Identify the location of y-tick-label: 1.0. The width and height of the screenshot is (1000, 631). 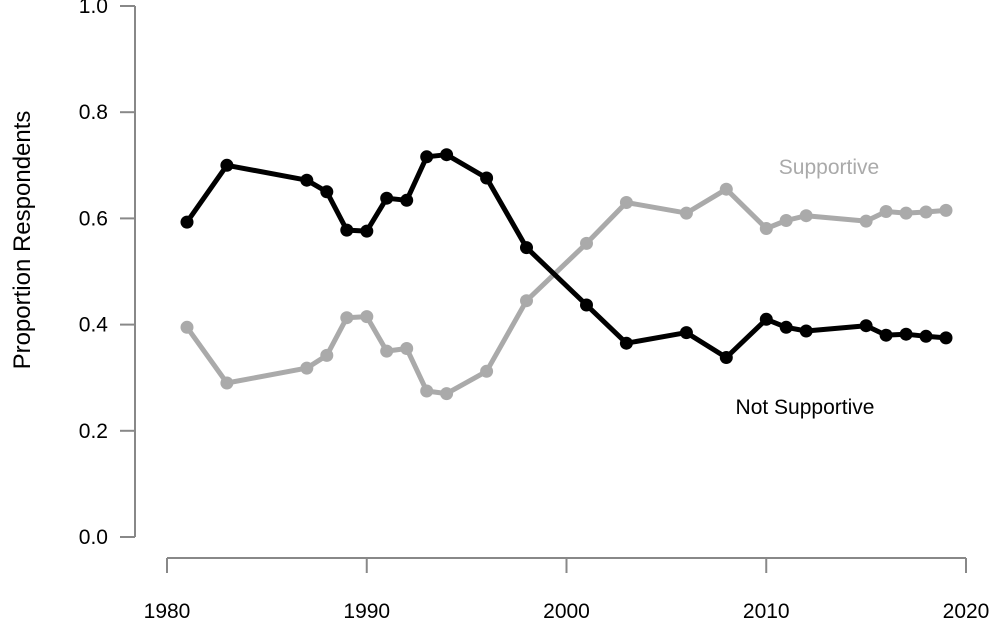
(93, 9).